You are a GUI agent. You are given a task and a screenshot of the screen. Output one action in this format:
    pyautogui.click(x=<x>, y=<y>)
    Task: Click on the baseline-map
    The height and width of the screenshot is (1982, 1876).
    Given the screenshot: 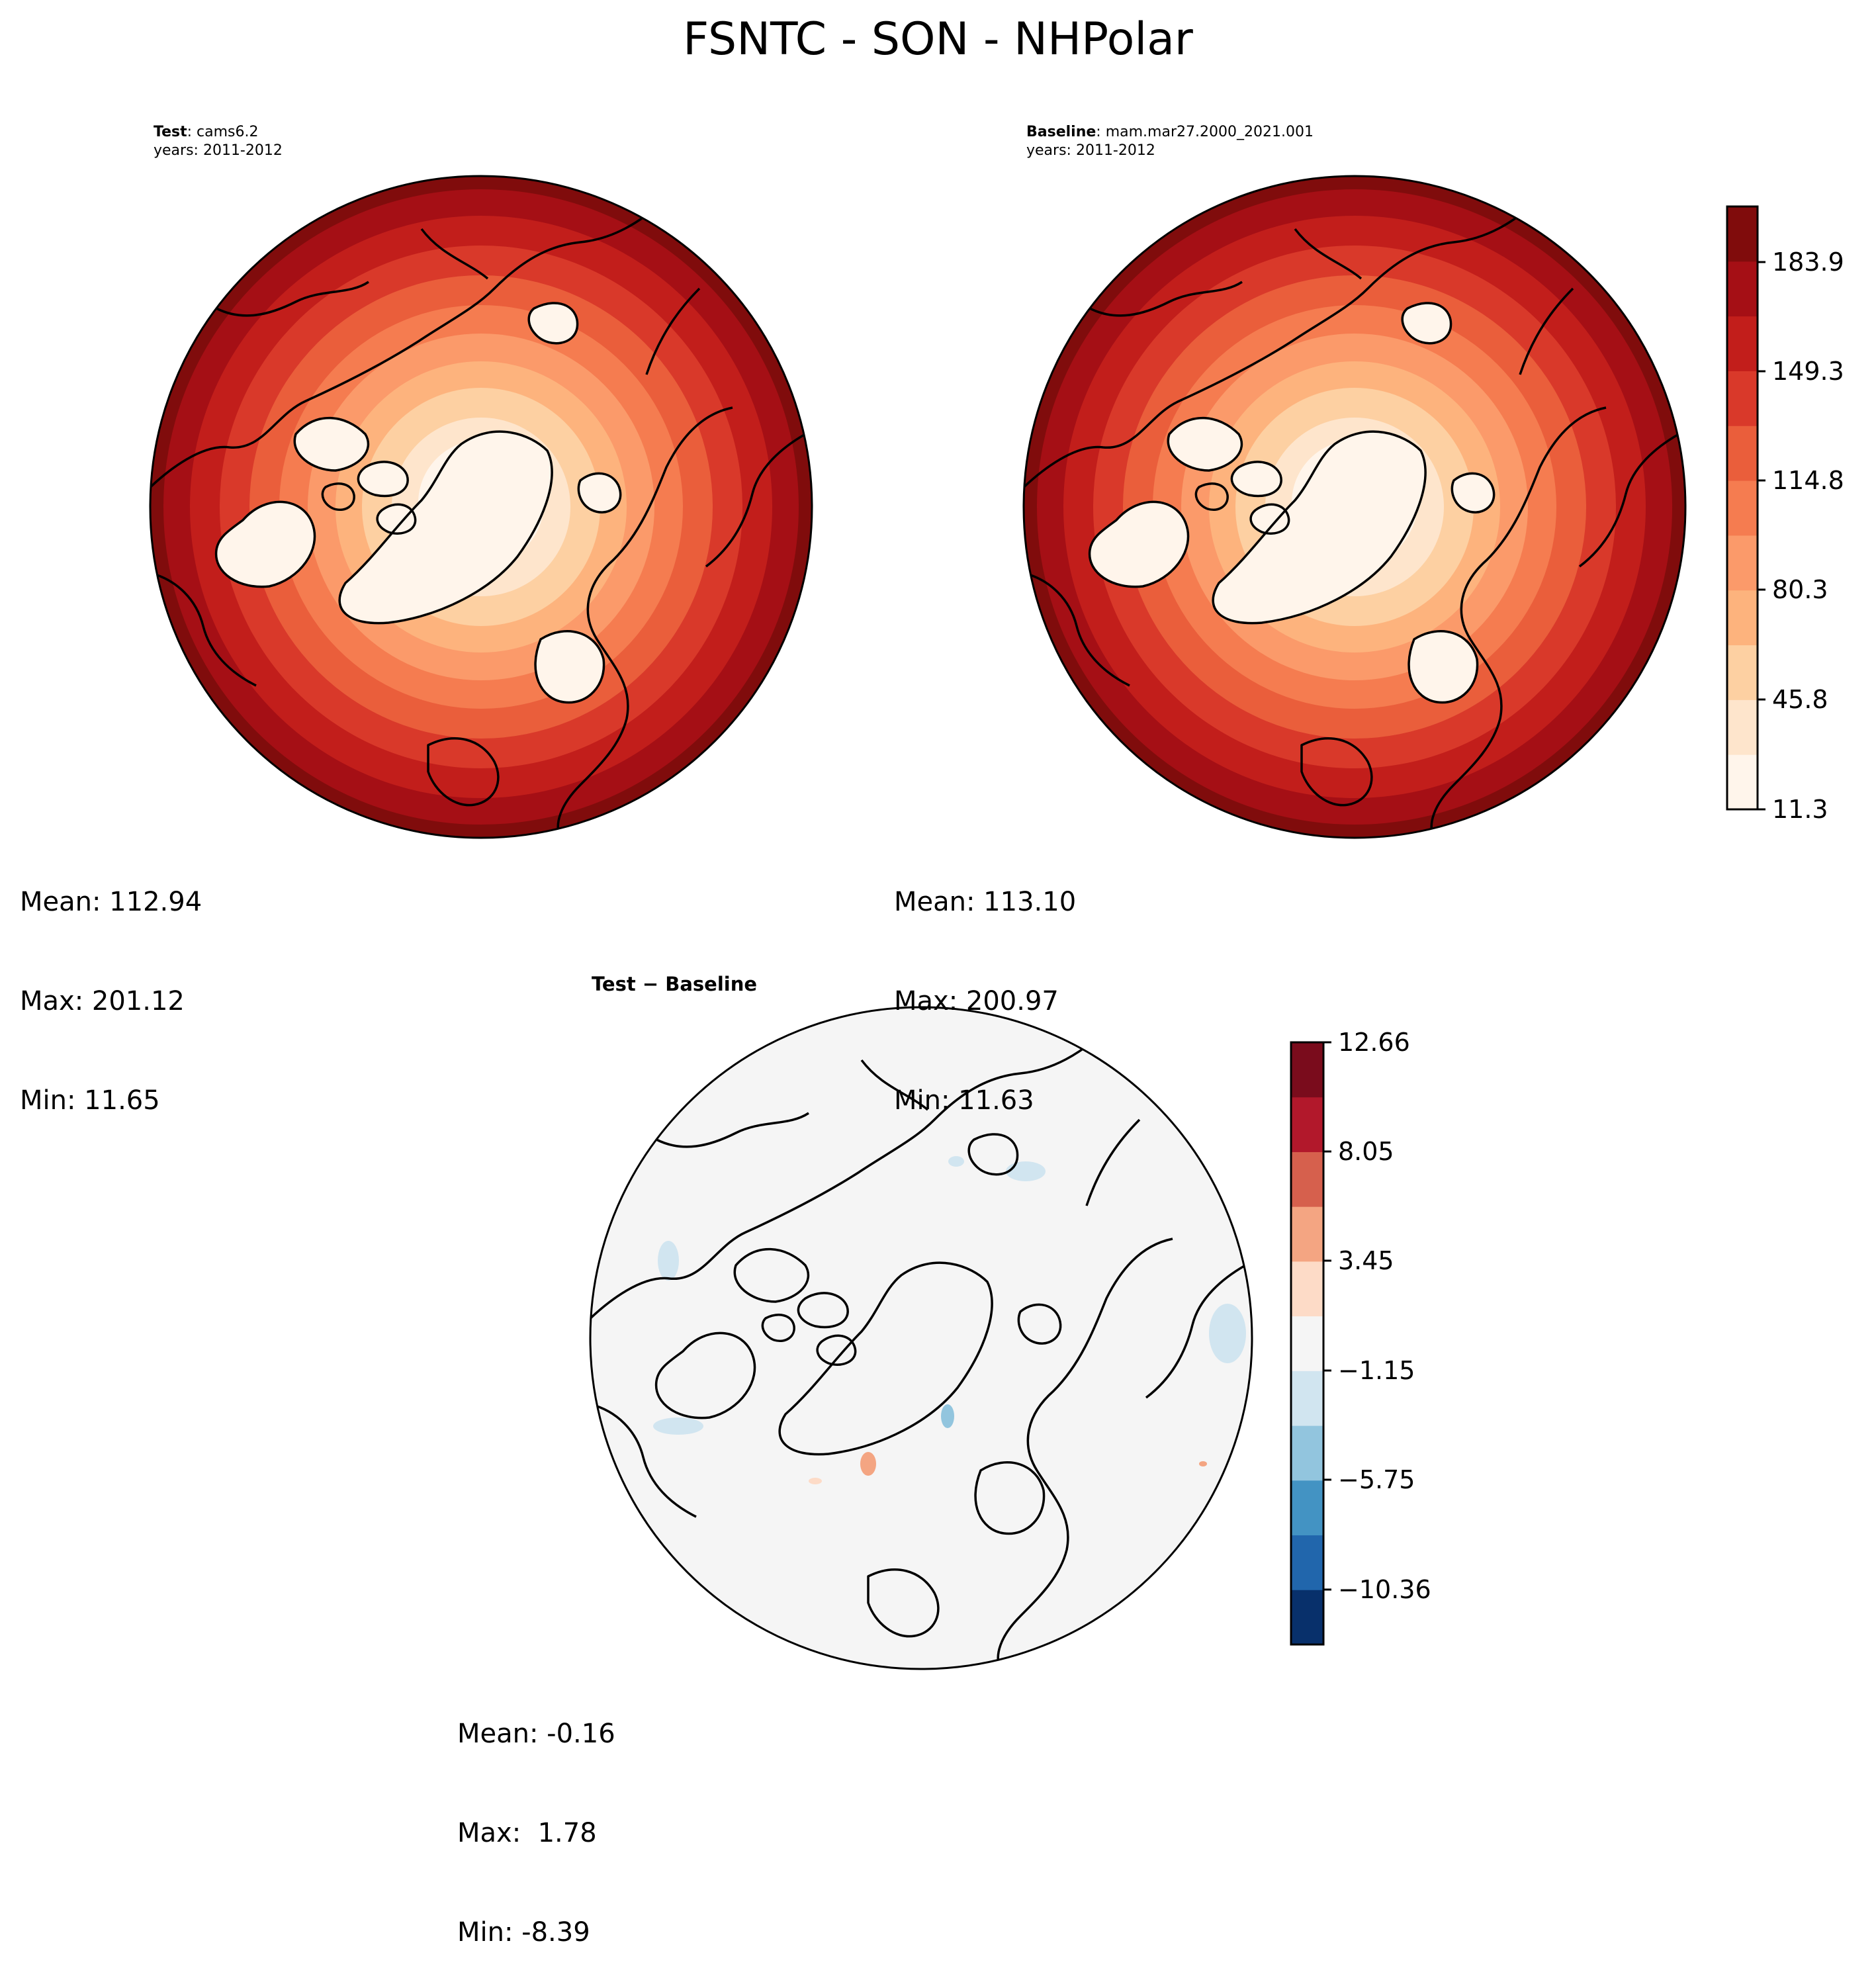 What is the action you would take?
    pyautogui.click(x=1354, y=507)
    